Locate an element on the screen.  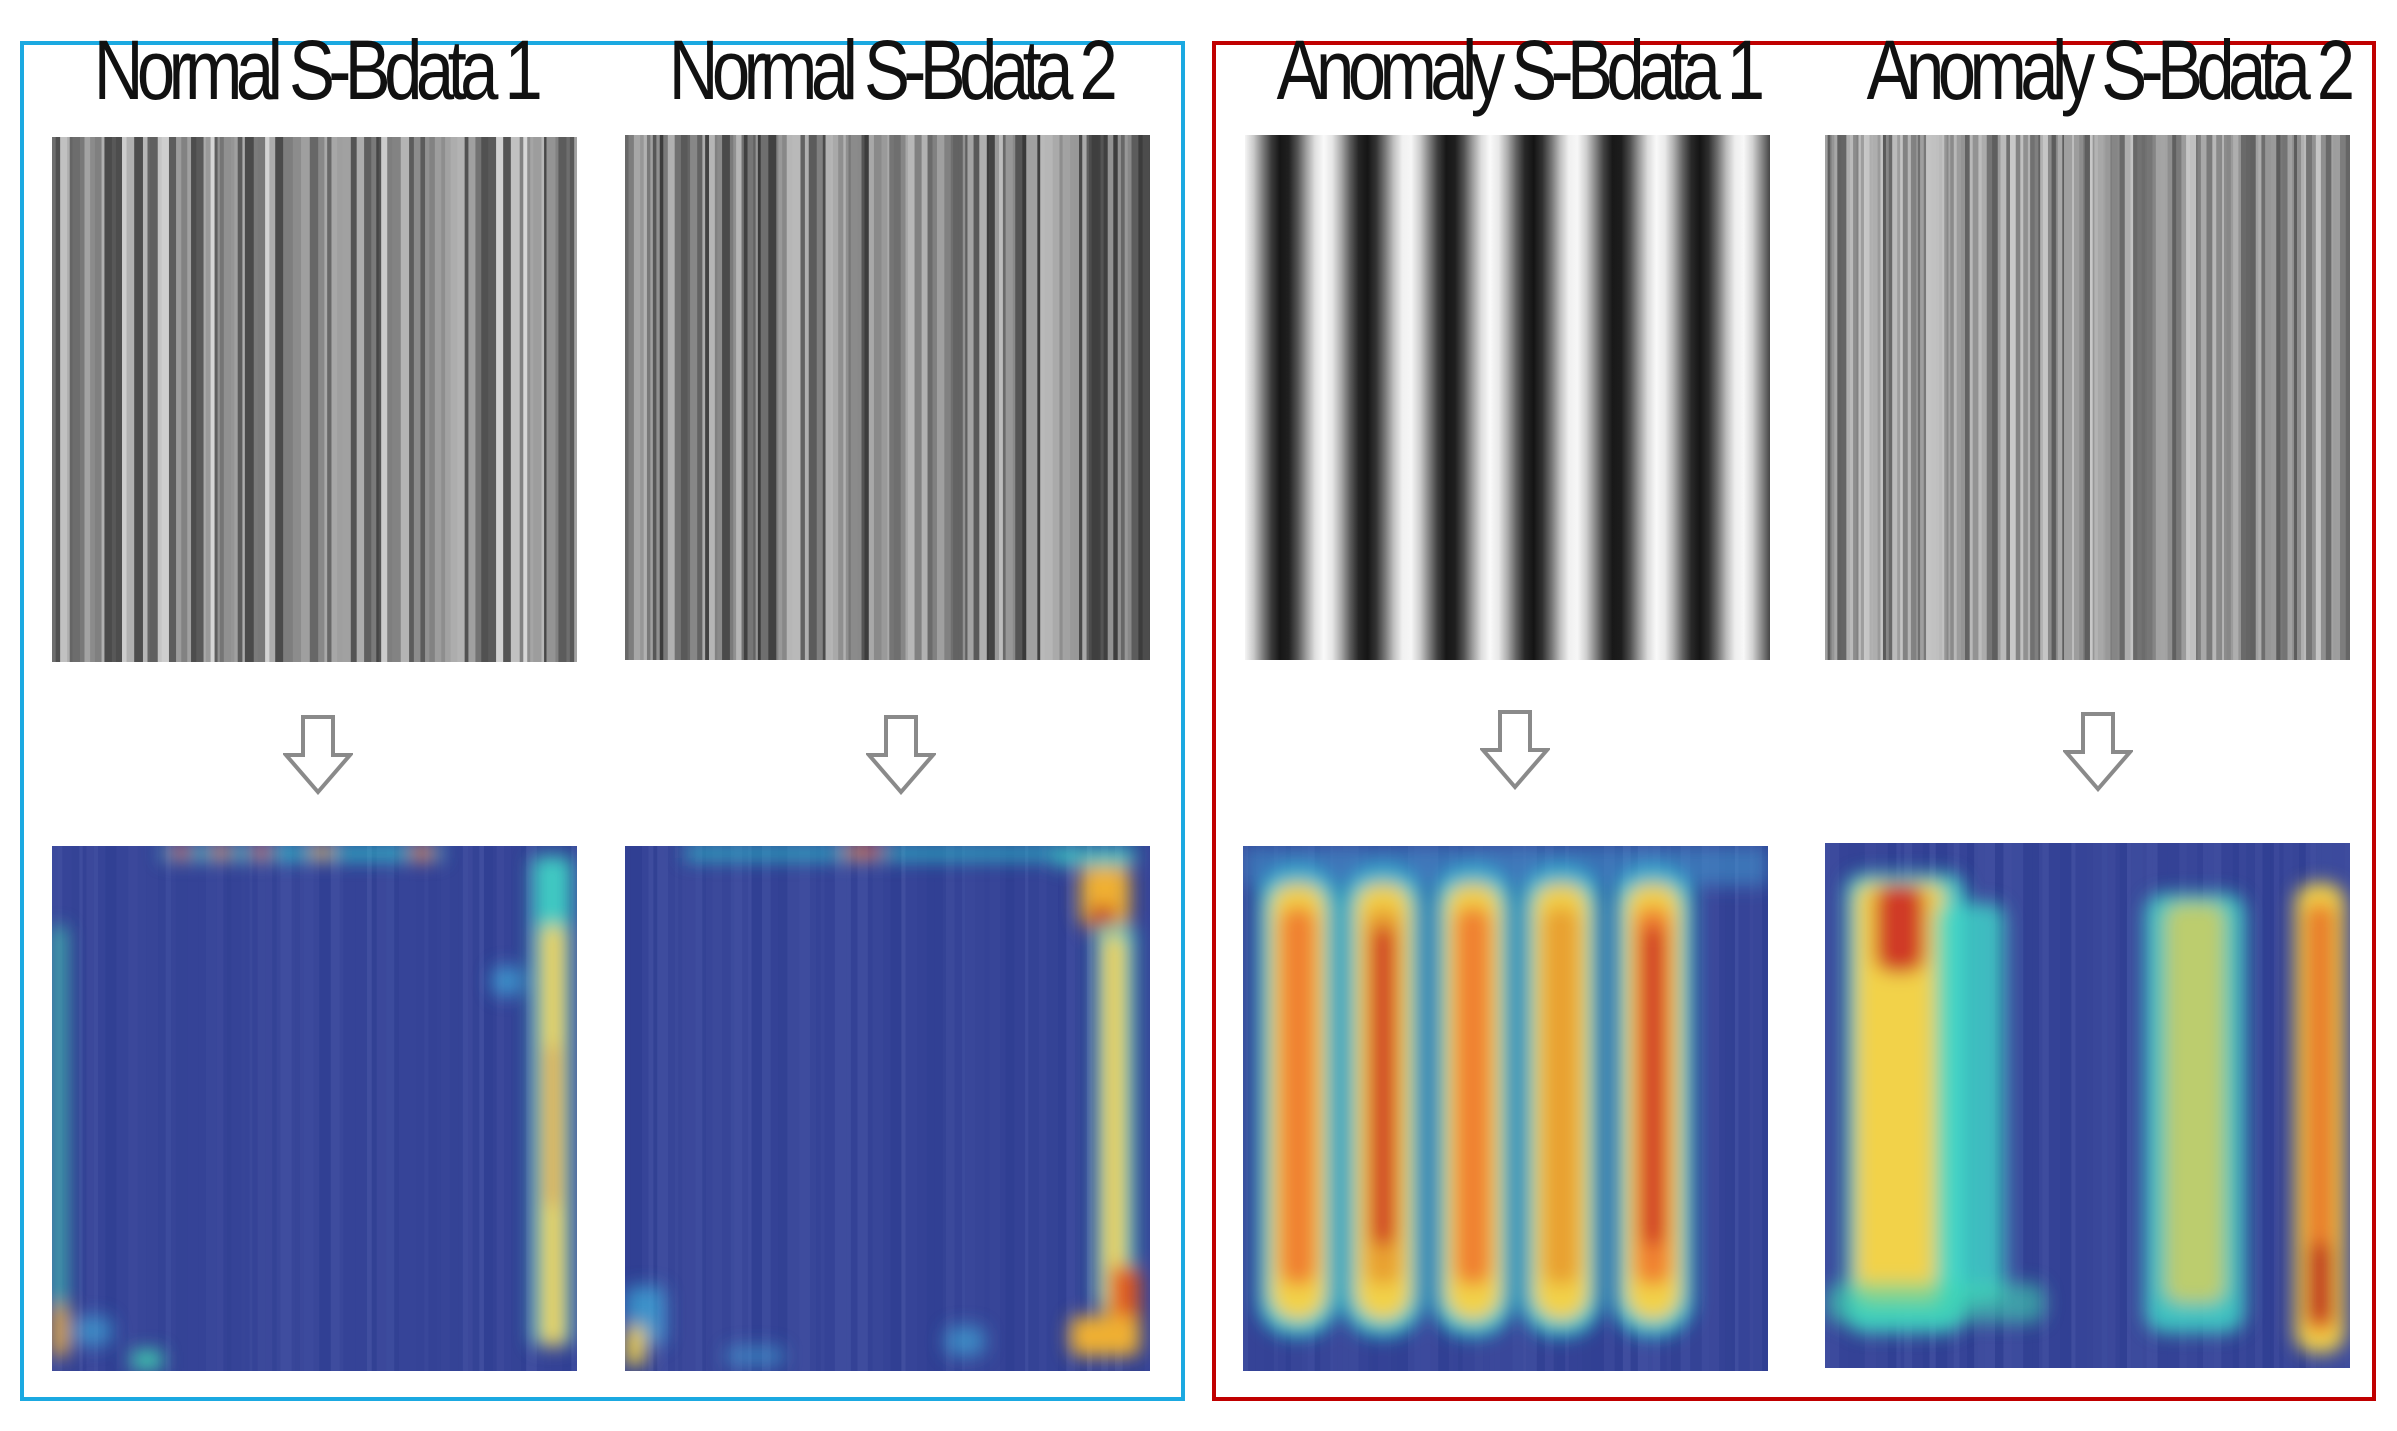
column-title-anomaly-2: Anomaly S-Bdata 2 is located at coordinates (2111, 70).